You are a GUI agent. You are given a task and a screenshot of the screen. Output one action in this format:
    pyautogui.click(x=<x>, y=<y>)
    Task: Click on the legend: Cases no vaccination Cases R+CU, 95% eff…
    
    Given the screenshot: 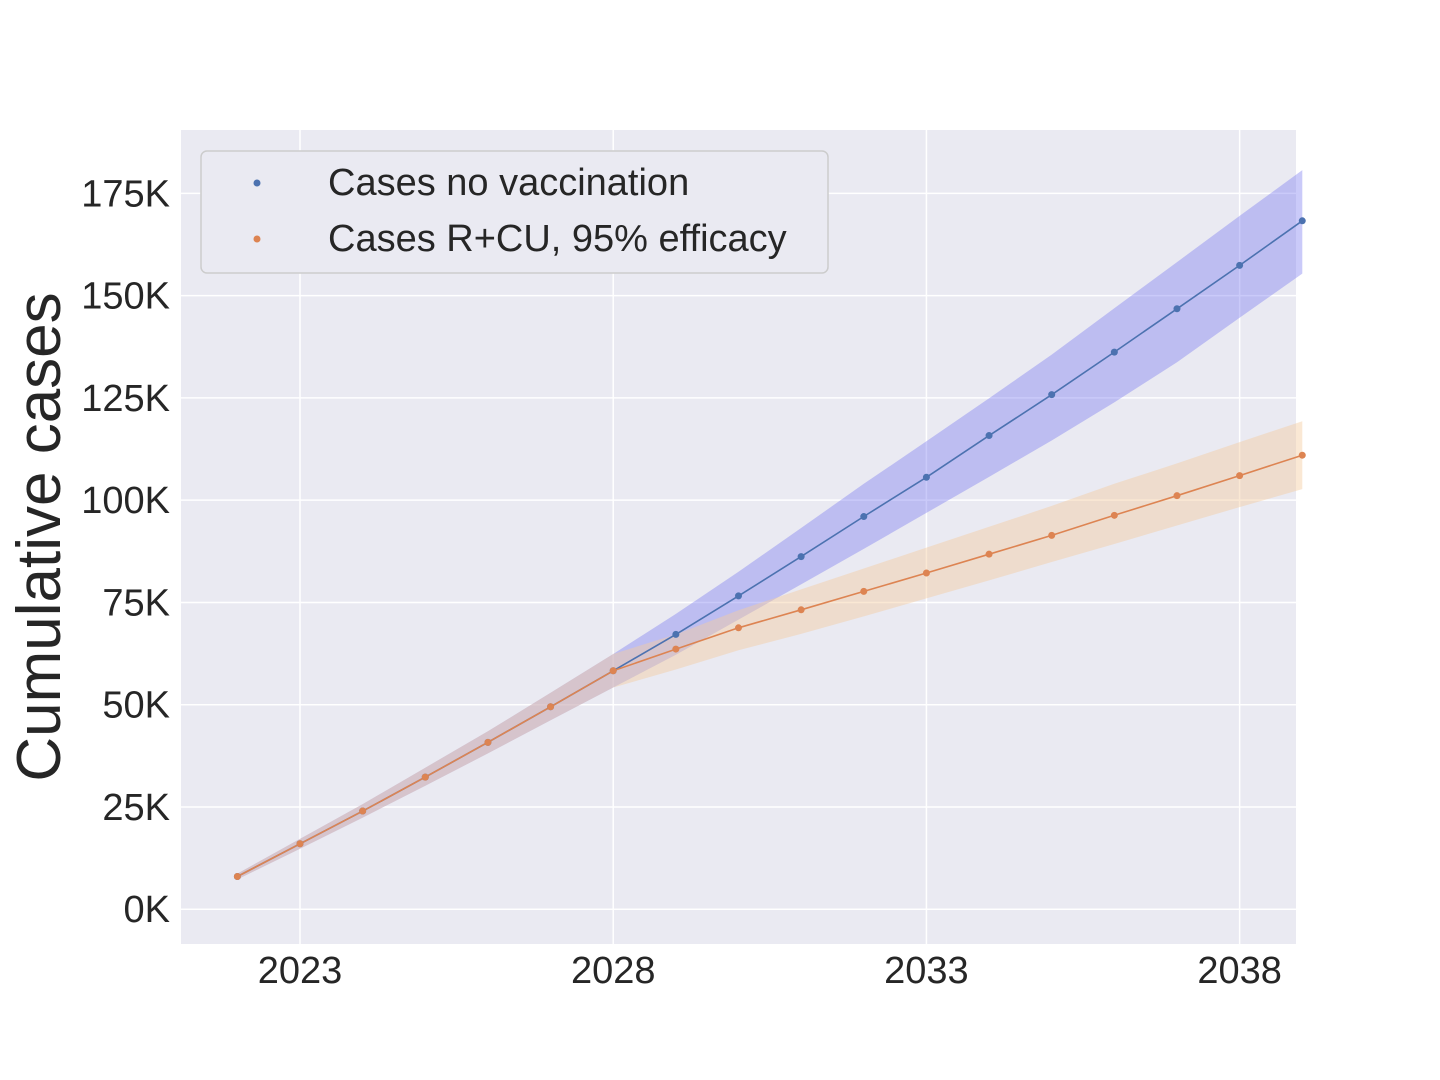 What is the action you would take?
    pyautogui.click(x=514, y=212)
    